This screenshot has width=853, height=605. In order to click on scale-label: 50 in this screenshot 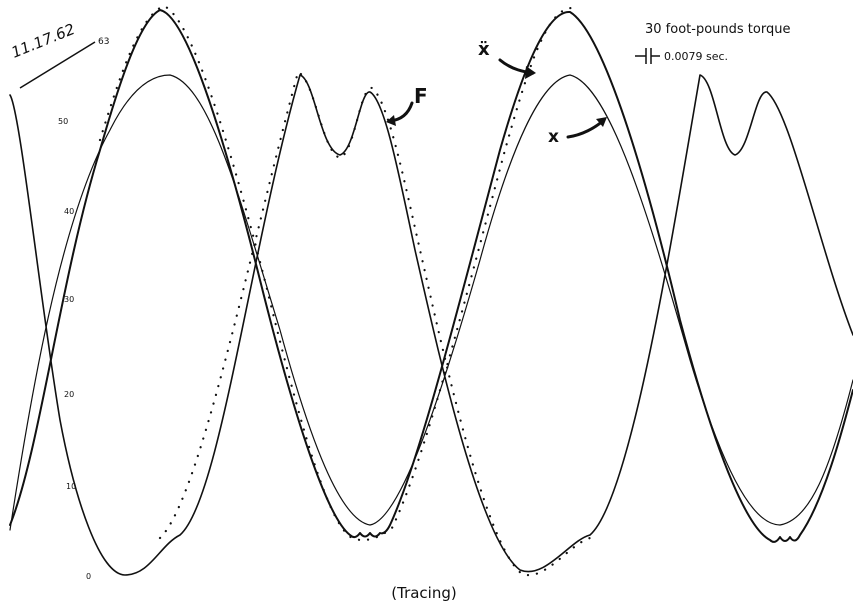, I will do `click(63, 121)`.